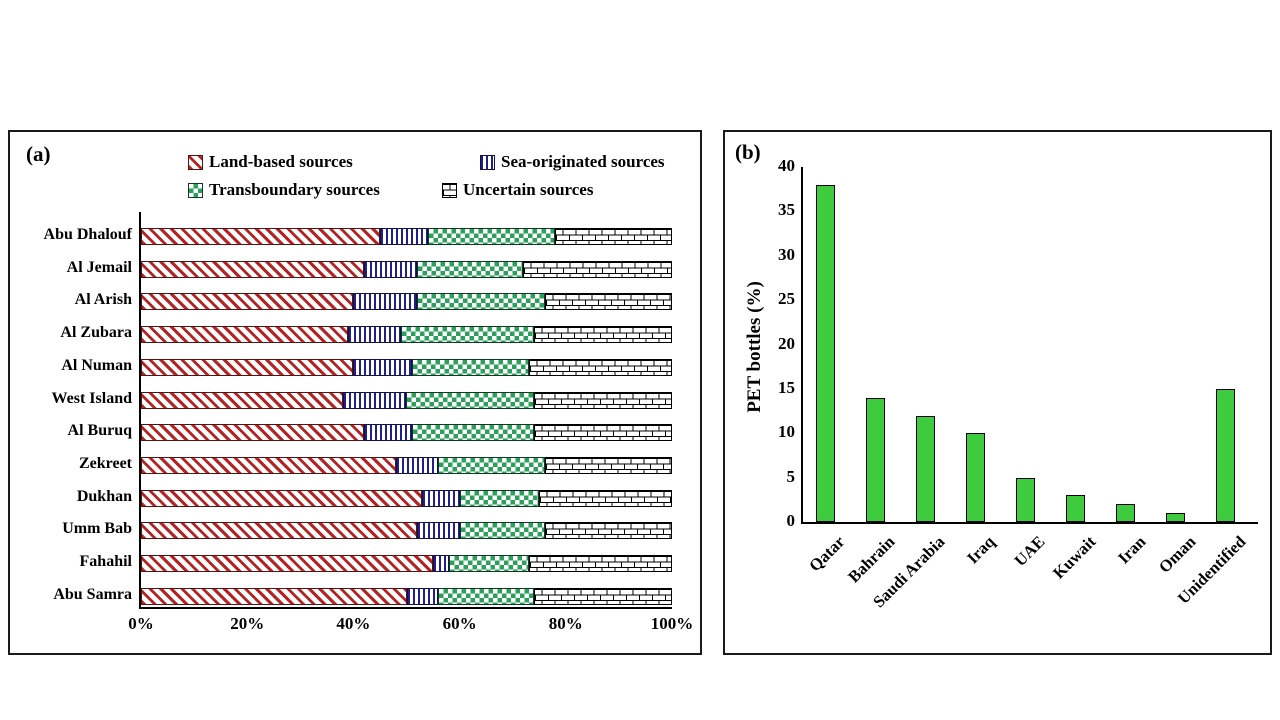 The width and height of the screenshot is (1280, 720). What do you see at coordinates (284, 190) in the screenshot?
I see `legend-item-trans: Transboundary sources` at bounding box center [284, 190].